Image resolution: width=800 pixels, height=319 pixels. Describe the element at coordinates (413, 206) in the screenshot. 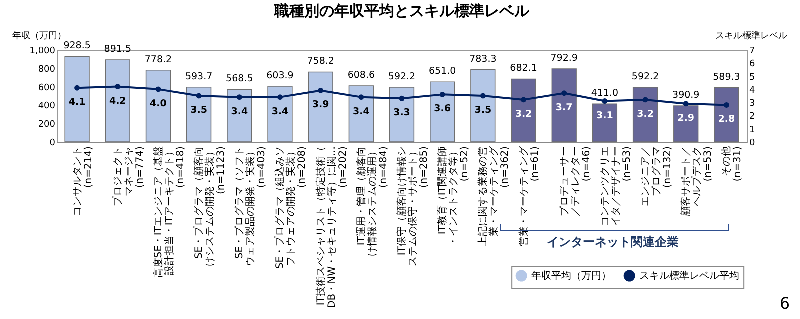

I see `x-tick-label: IT保守（顧客向け情報システムの保守・サポート）(n=285)` at that location.